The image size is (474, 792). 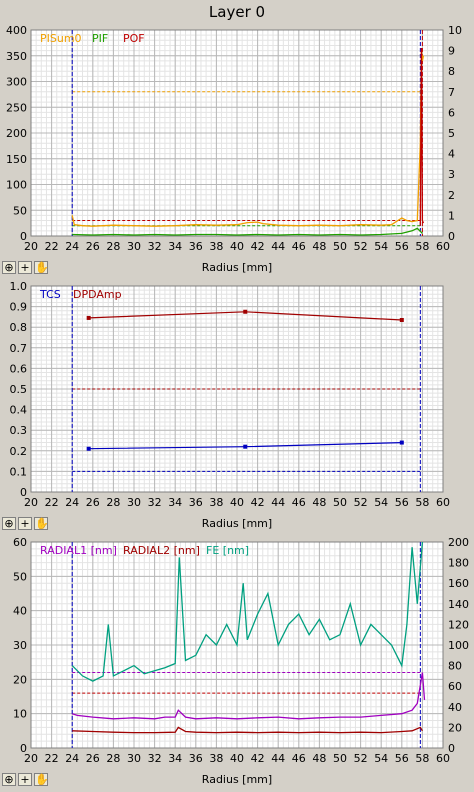 I want to click on legend-entry: POF, so click(x=134, y=38).